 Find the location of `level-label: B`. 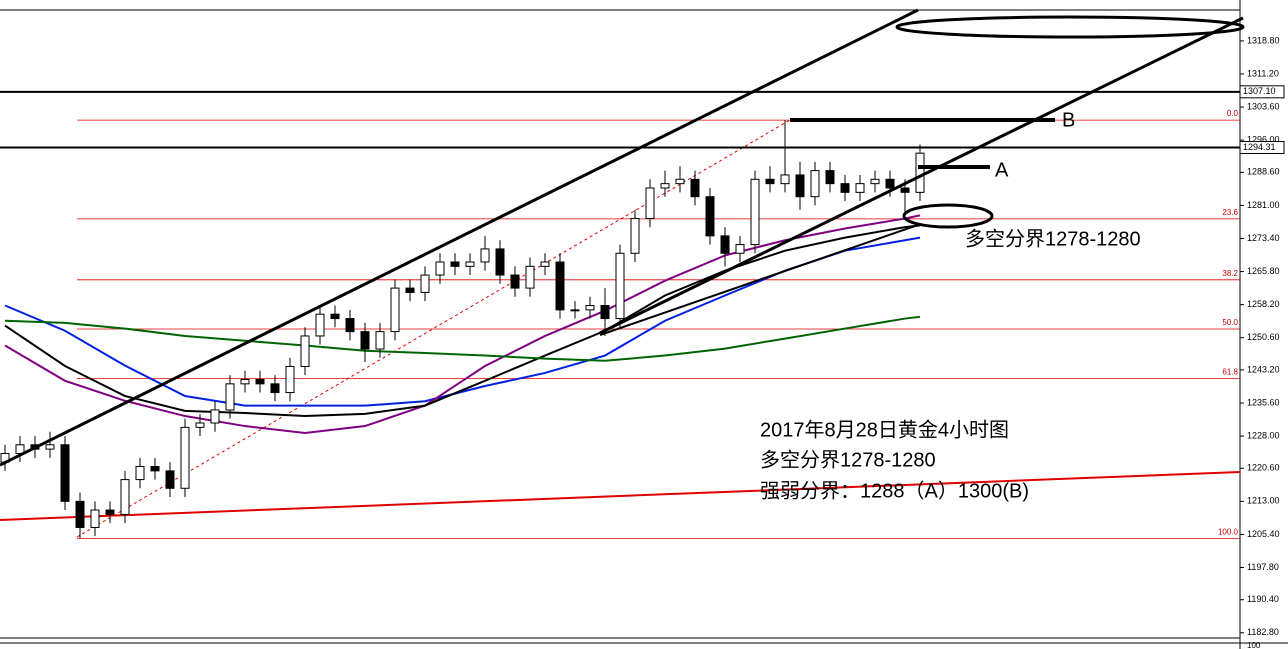

level-label: B is located at coordinates (1068, 120).